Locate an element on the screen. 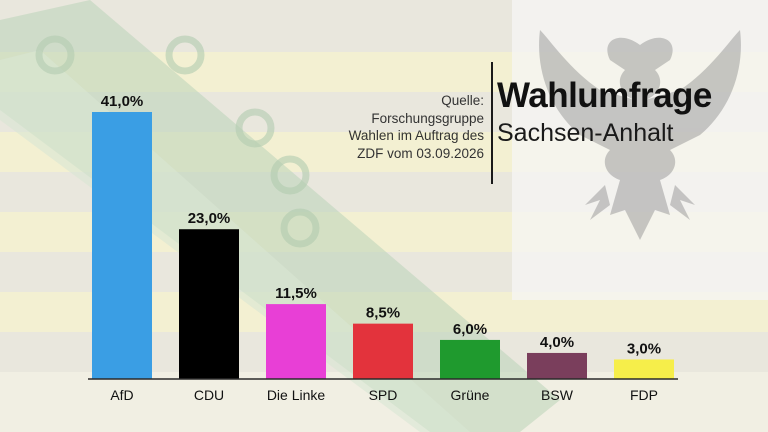 The width and height of the screenshot is (768, 432). value-label: 3,0% is located at coordinates (644, 348).